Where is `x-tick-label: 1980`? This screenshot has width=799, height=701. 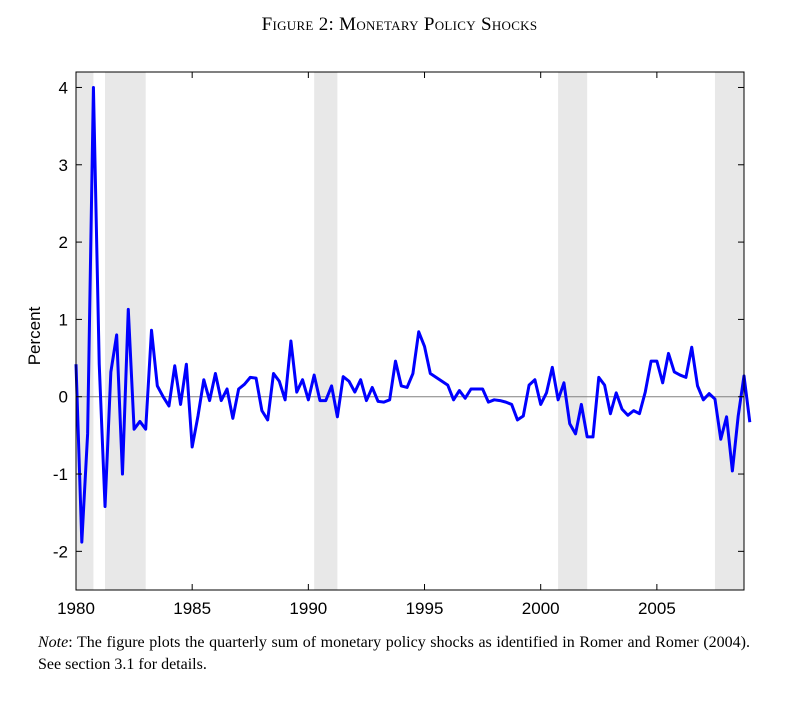
x-tick-label: 1980 is located at coordinates (76, 608).